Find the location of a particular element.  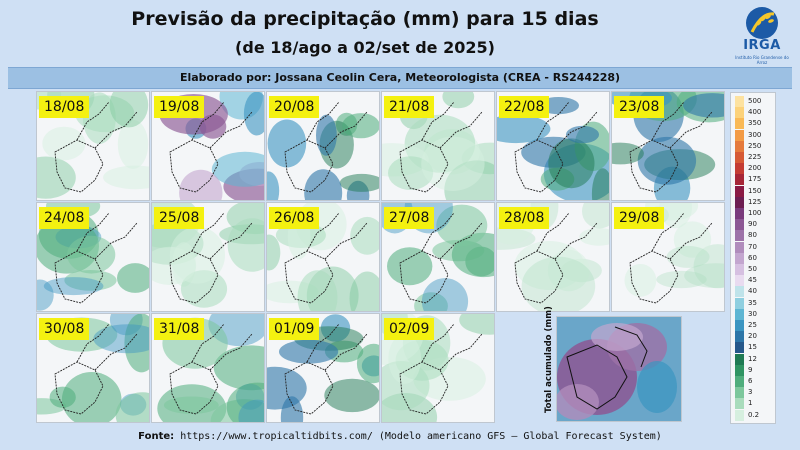

colorbar-label: 6 is located at coordinates (750, 381).